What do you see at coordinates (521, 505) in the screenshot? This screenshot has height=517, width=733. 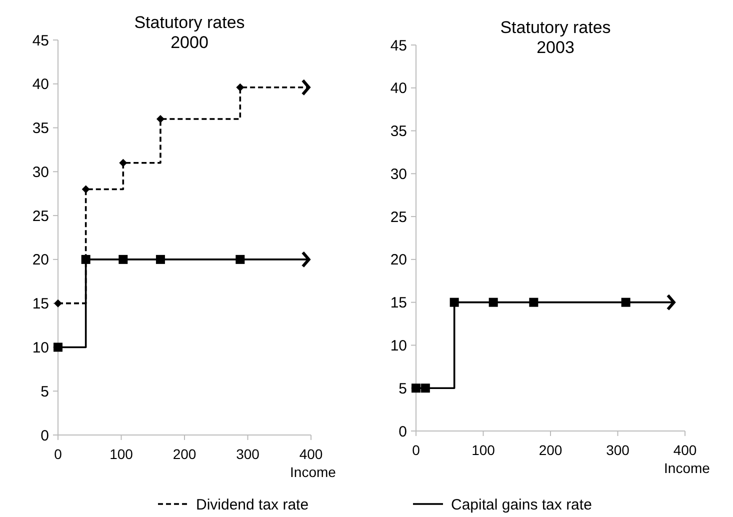 I see `legend-label: Capital gains tax rate` at bounding box center [521, 505].